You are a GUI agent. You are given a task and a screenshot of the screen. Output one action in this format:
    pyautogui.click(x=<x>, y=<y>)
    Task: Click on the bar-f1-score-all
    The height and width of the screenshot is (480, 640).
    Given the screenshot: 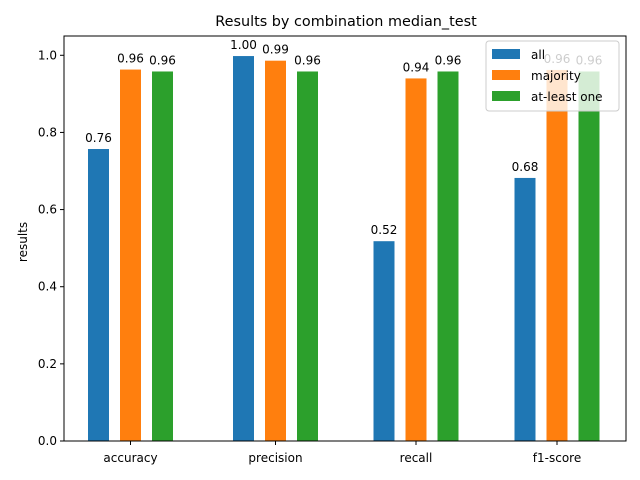 What is the action you would take?
    pyautogui.click(x=525, y=309)
    